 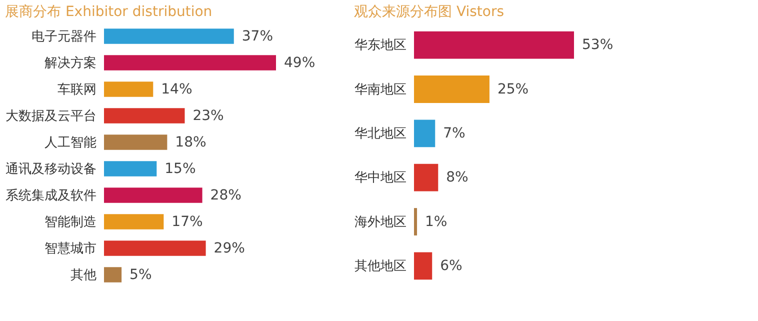 What do you see at coordinates (436, 222) in the screenshot?
I see `data-label: 1%` at bounding box center [436, 222].